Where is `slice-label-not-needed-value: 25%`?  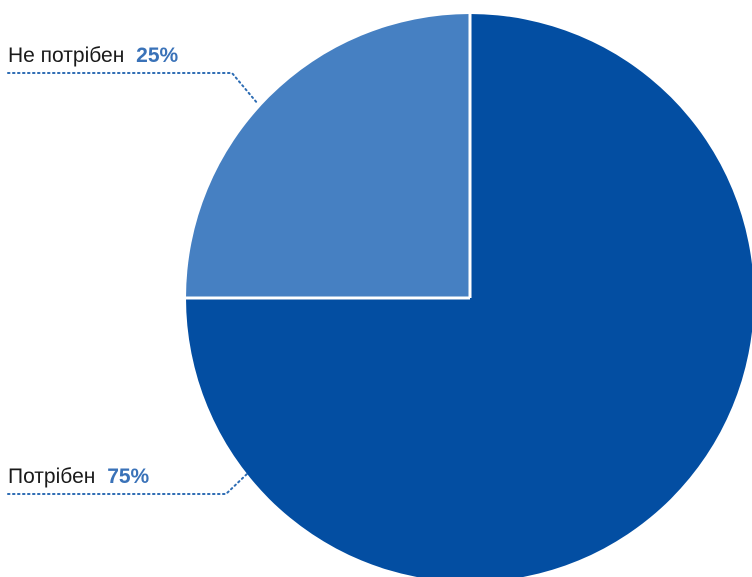 slice-label-not-needed-value: 25% is located at coordinates (157, 55).